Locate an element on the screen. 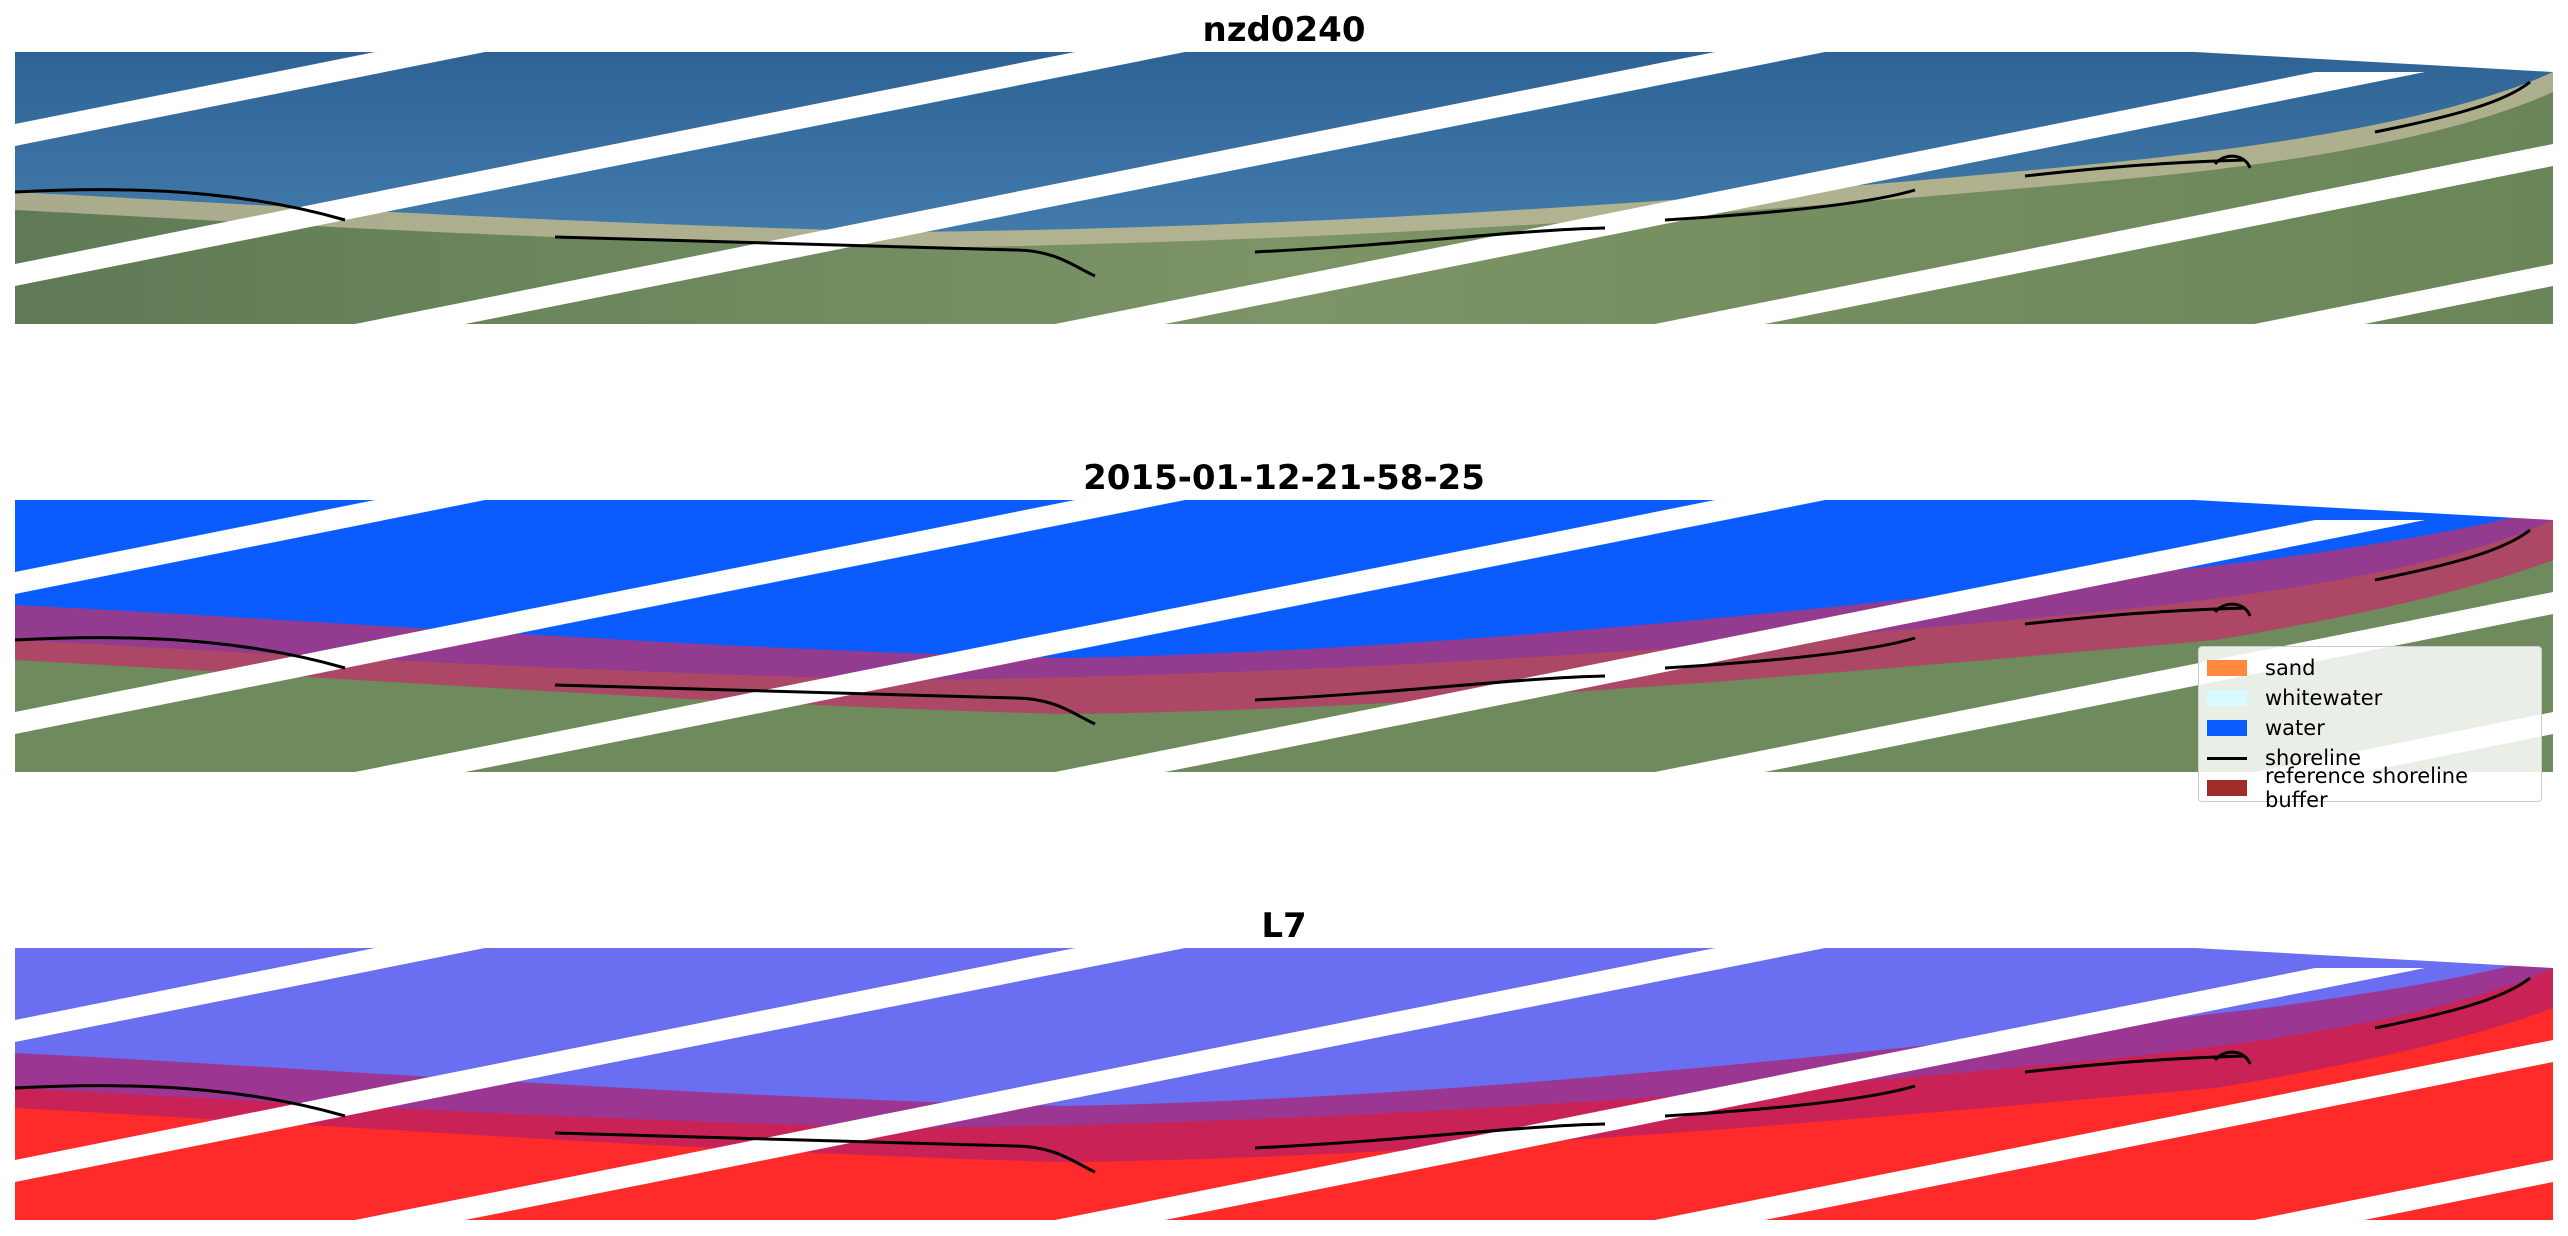 Image resolution: width=2568 pixels, height=1236 pixels. whitewater-swatch is located at coordinates (2227, 698).